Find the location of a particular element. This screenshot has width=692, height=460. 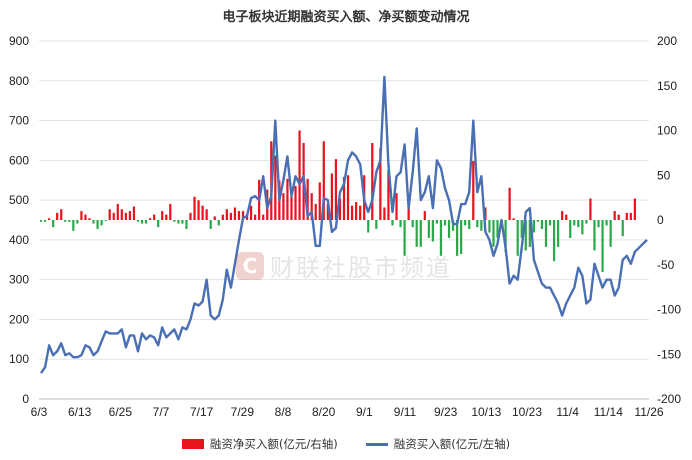

y-left-tick-label: 0 is located at coordinates (25, 399).